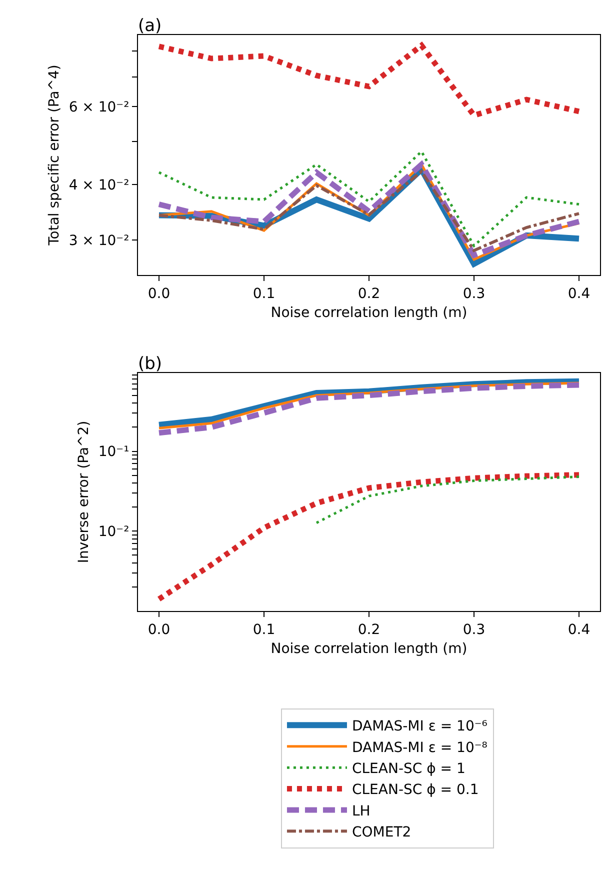 Image resolution: width=616 pixels, height=896 pixels. What do you see at coordinates (409, 769) in the screenshot?
I see `legend-label: CLEAN-SC ϕ = 1` at bounding box center [409, 769].